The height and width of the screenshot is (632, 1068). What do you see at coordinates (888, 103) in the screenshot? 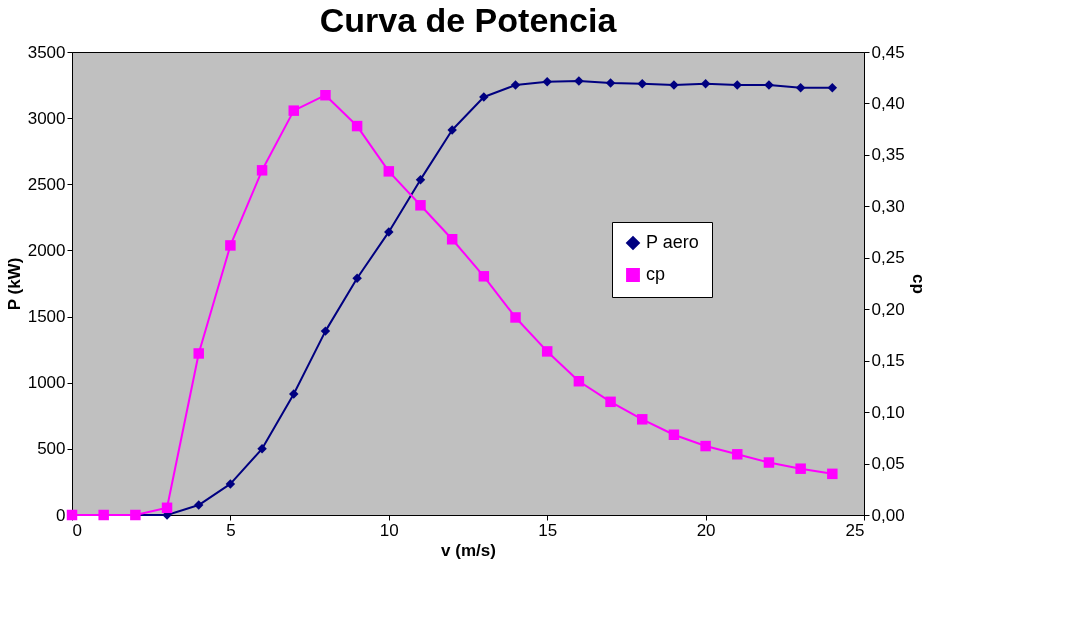
I see `y2-tick-label: 0,40` at bounding box center [888, 103].